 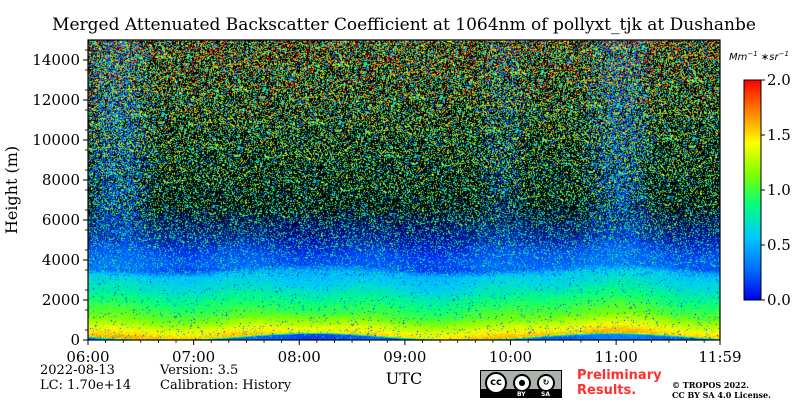 What do you see at coordinates (759, 56) in the screenshot?
I see `colorbar-unit: Mm−1 ∗sr−1` at bounding box center [759, 56].